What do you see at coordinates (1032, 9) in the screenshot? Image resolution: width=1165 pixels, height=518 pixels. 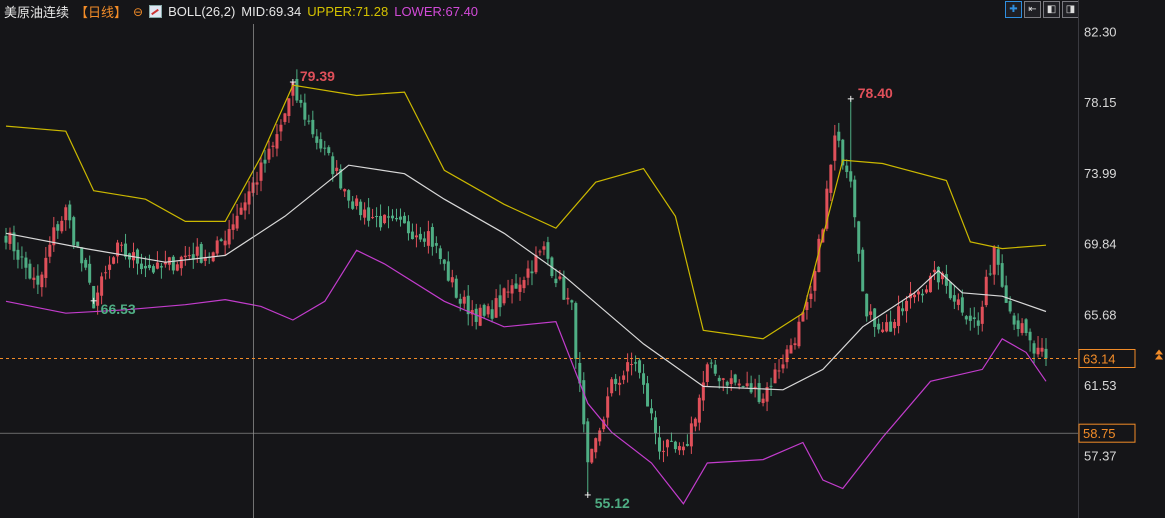 I see `jump-start-icon: ⇤` at bounding box center [1032, 9].